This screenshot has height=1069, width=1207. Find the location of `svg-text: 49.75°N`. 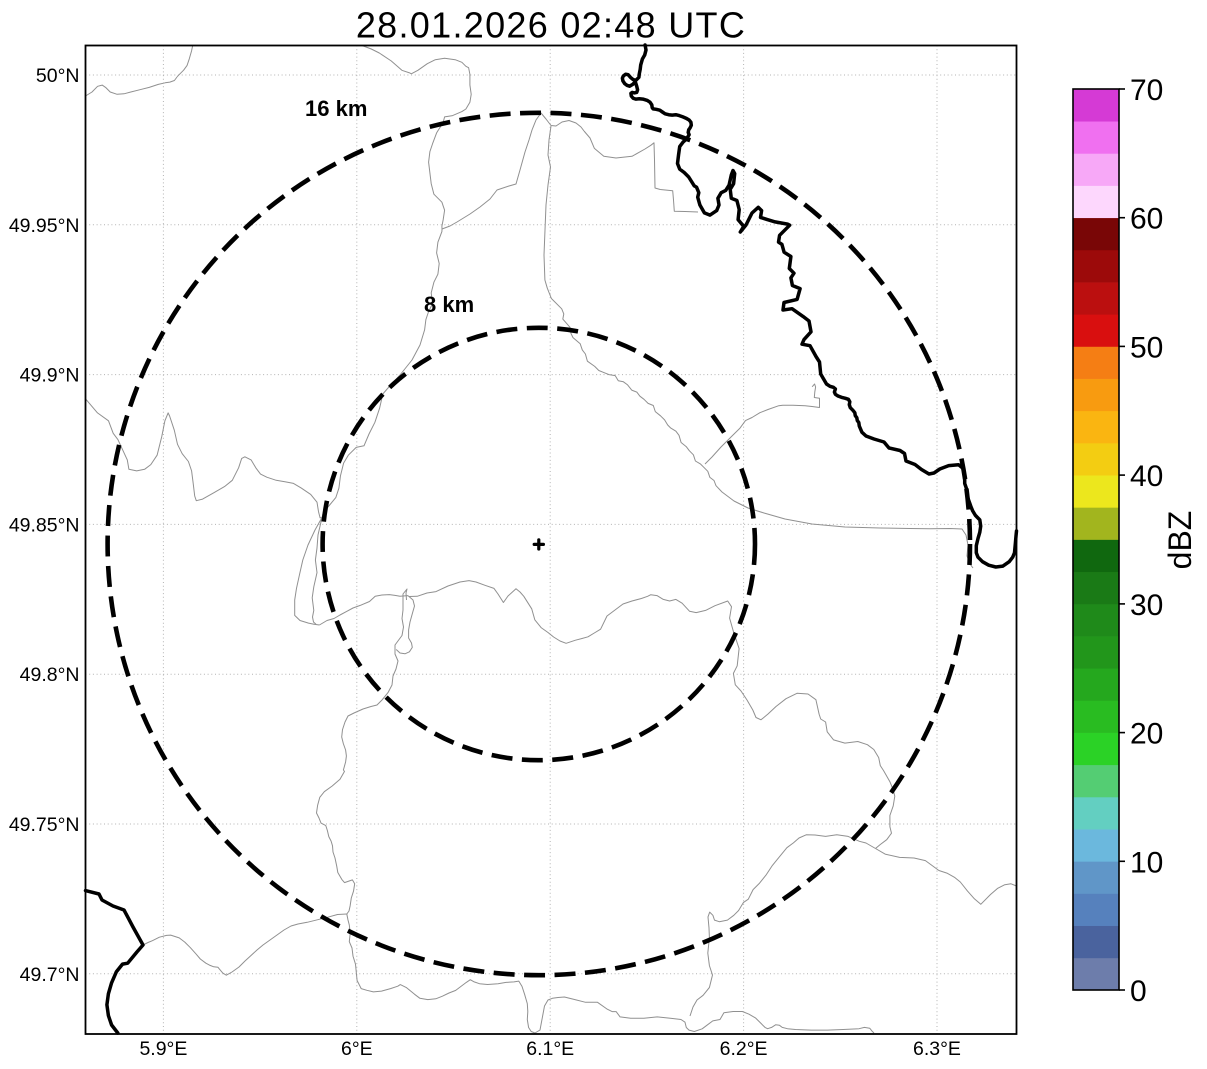

svg-text: 49.75°N is located at coordinates (44, 825).